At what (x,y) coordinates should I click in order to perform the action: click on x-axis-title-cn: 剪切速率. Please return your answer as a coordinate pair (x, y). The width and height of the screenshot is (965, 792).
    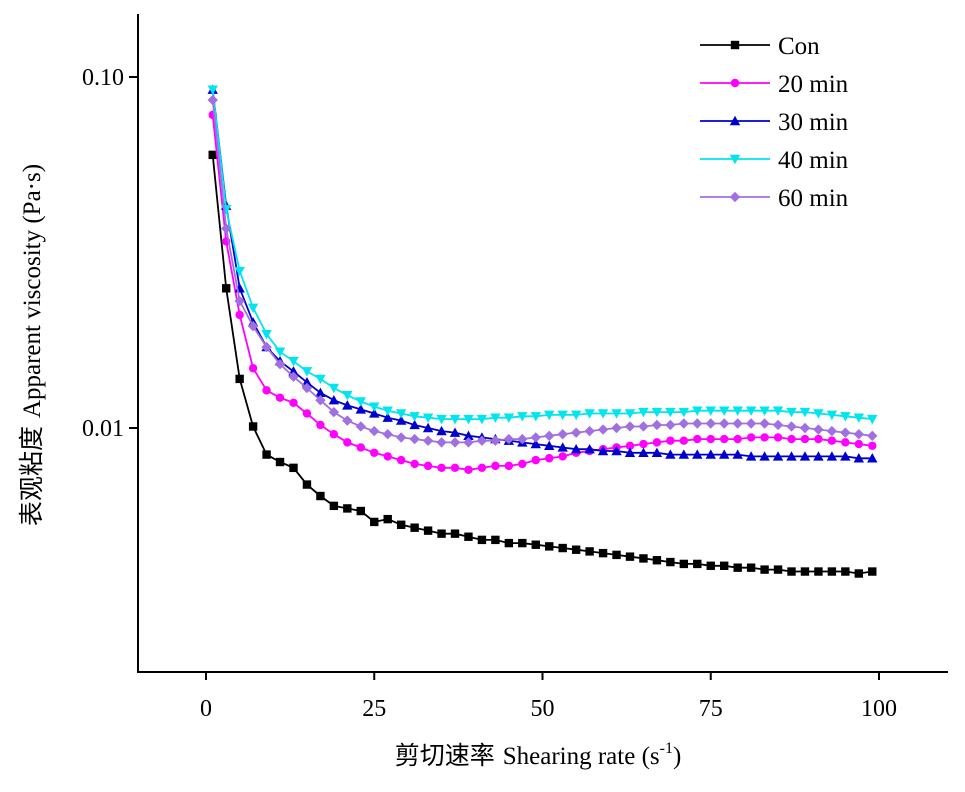
    Looking at the image, I should click on (445, 755).